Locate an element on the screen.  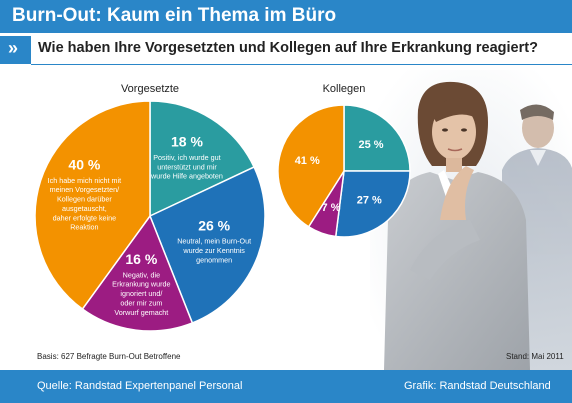
slice-description-label: Erkrankung wurde is located at coordinates (141, 284).